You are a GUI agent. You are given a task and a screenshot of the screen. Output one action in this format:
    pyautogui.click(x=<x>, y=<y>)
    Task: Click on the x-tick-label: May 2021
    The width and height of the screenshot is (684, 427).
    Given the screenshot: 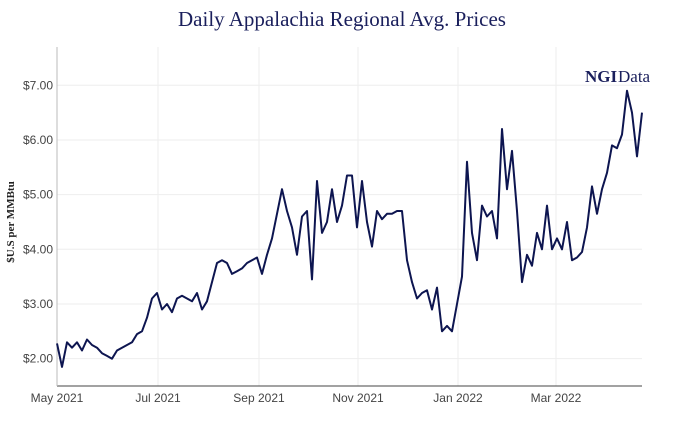 What is the action you would take?
    pyautogui.click(x=57, y=398)
    